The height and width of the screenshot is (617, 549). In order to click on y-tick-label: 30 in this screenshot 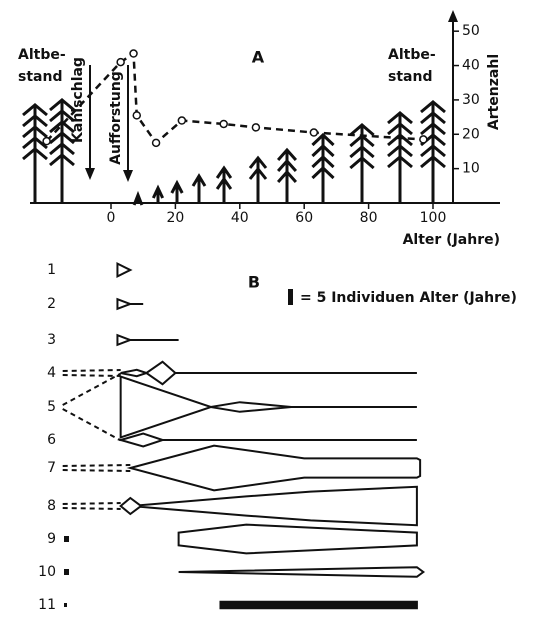, I will do `click(471, 100)`.